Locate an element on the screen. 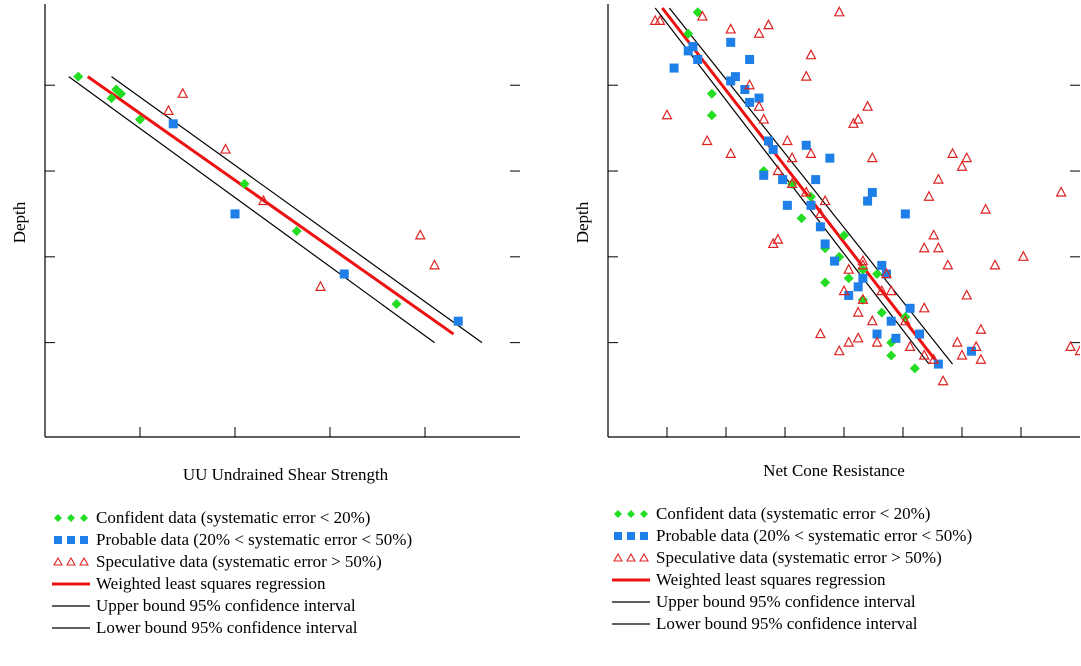  legend-label: Confident data (systematic error < 20%) is located at coordinates (793, 513).